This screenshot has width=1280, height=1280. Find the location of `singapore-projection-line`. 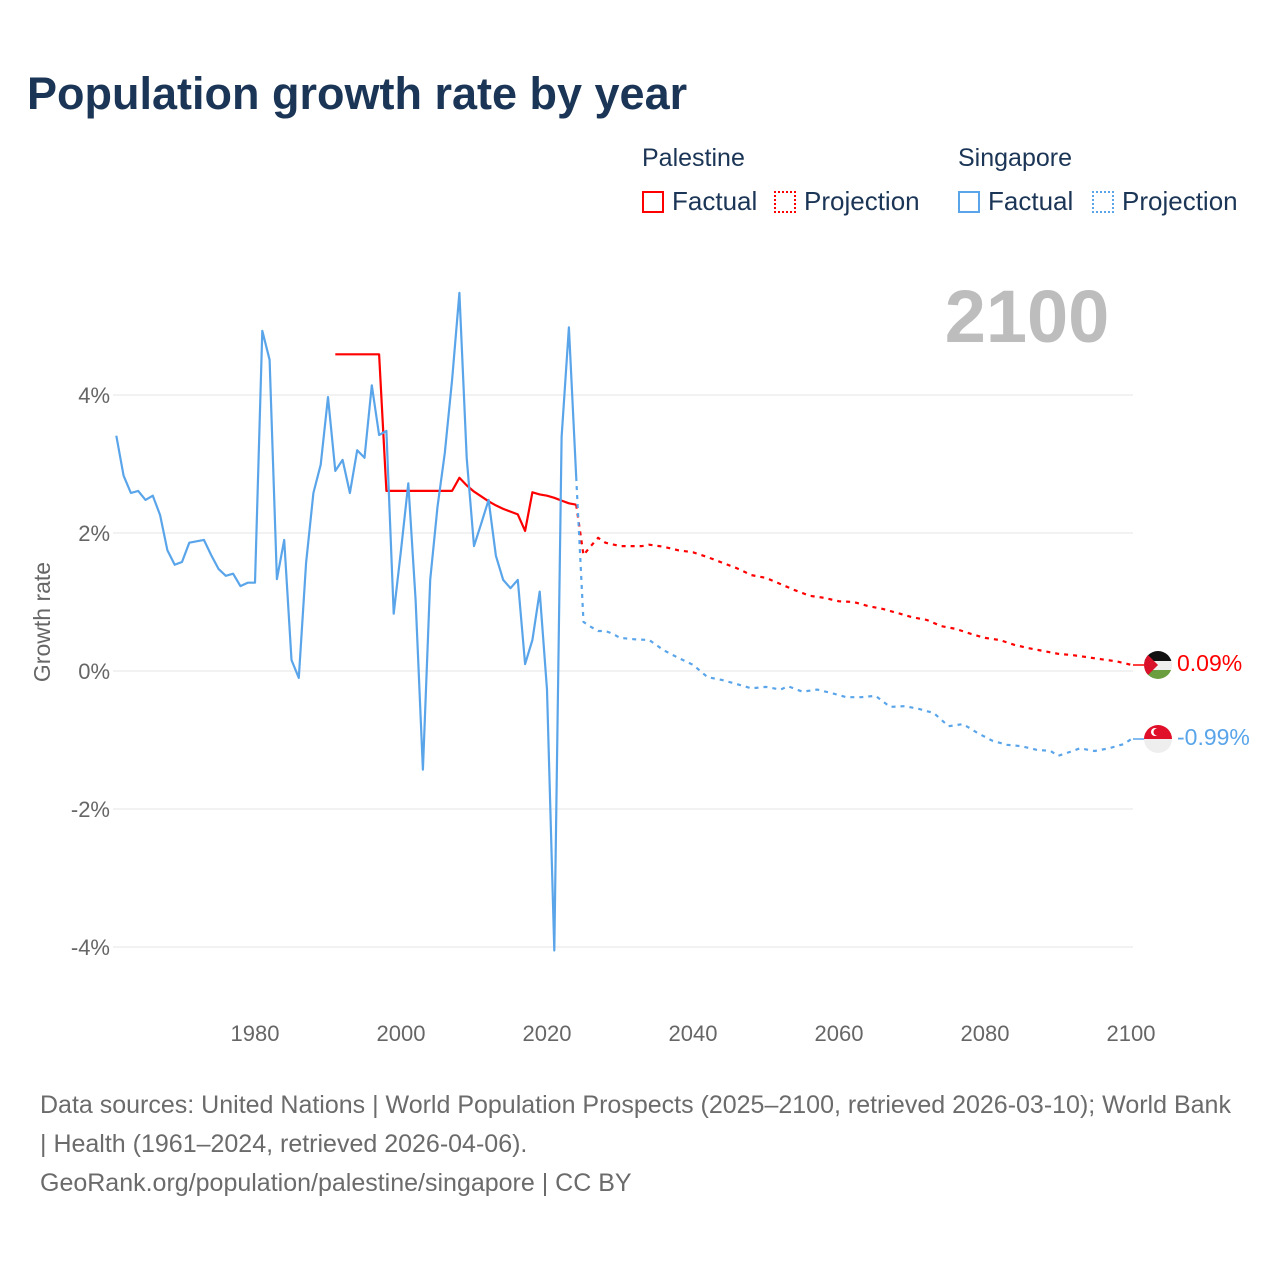

singapore-projection-line is located at coordinates (853, 617).